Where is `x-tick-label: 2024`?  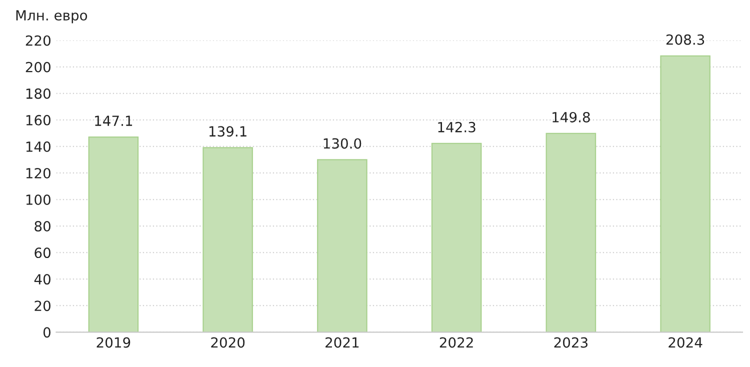 x-tick-label: 2024 is located at coordinates (685, 342).